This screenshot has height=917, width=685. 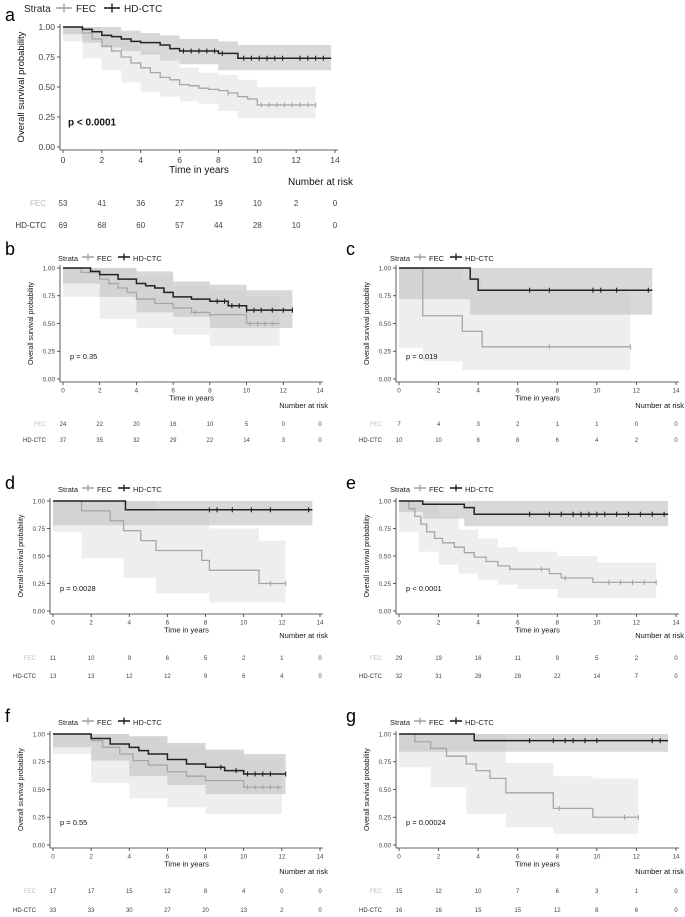 I want to click on risk-value: 1, so click(x=282, y=659).